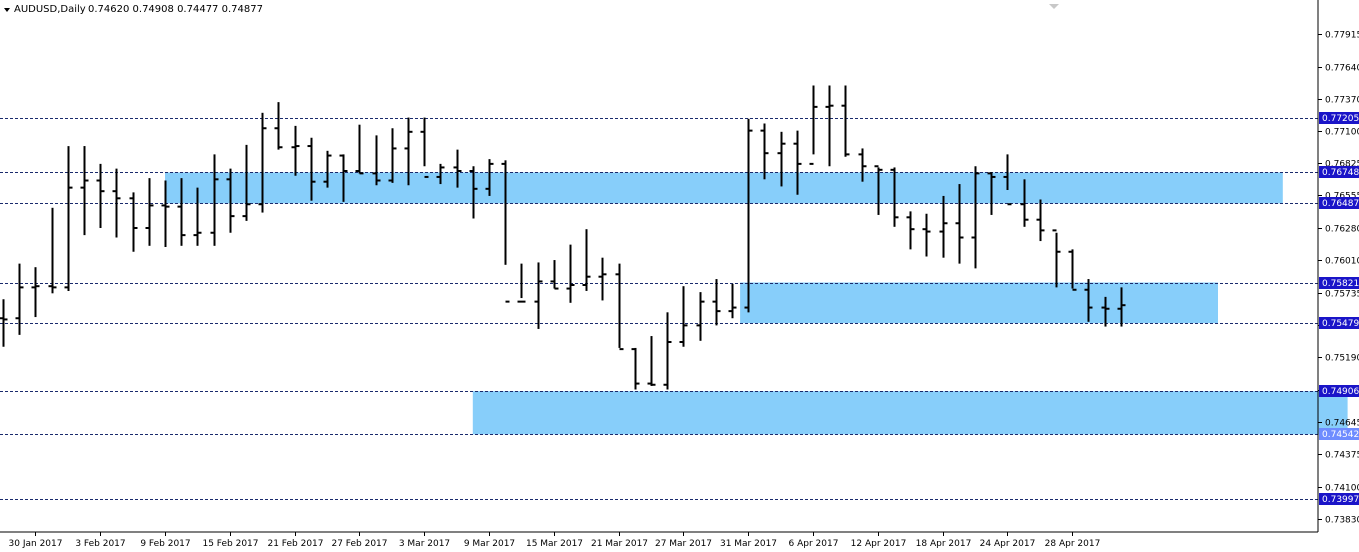  I want to click on level-tag-label: 0.74542, so click(1340, 435).